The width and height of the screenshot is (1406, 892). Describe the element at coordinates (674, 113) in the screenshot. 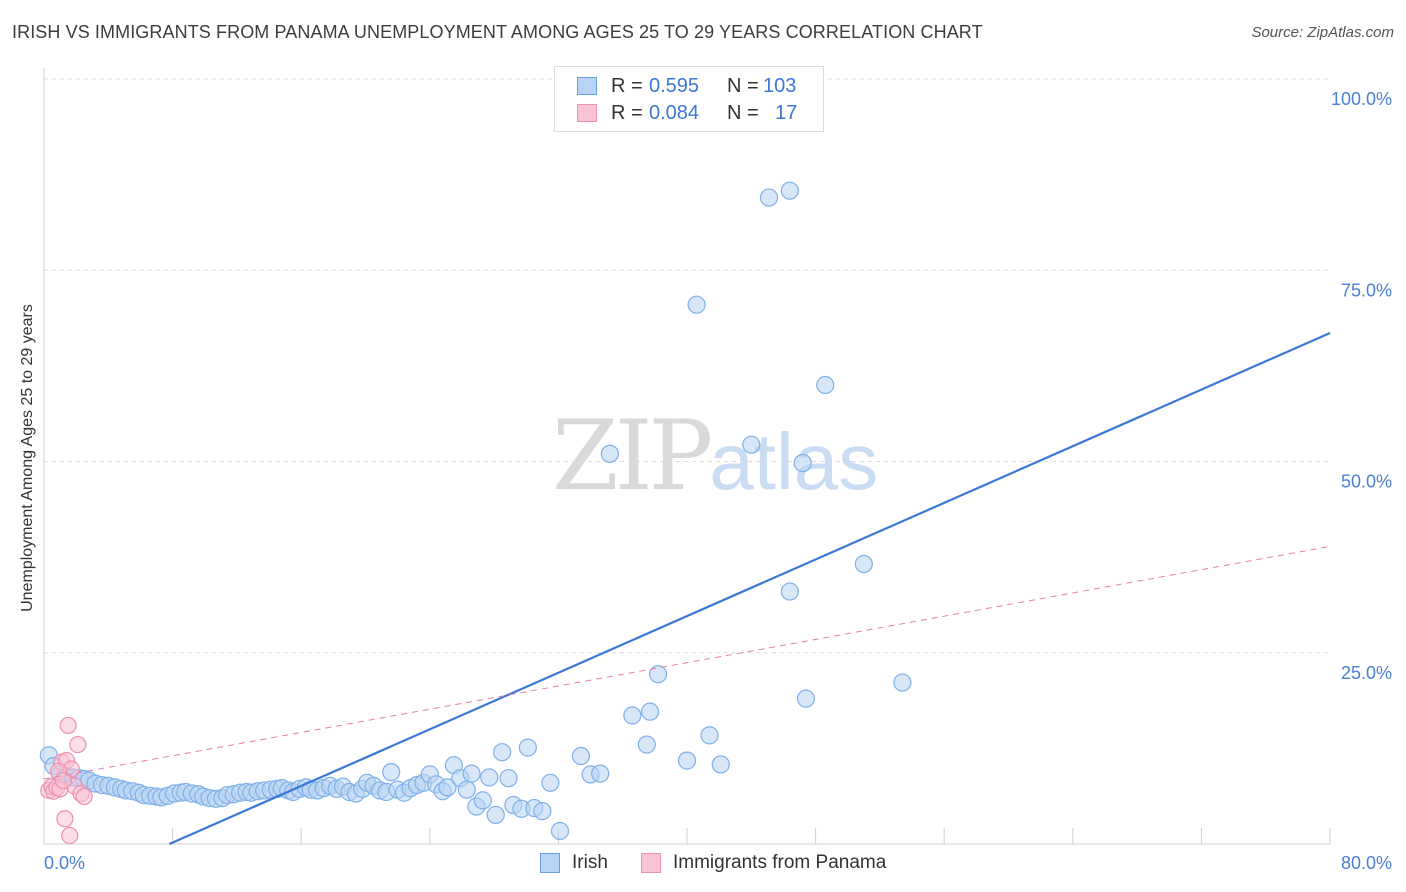

I see `r-value: 0.084` at that location.